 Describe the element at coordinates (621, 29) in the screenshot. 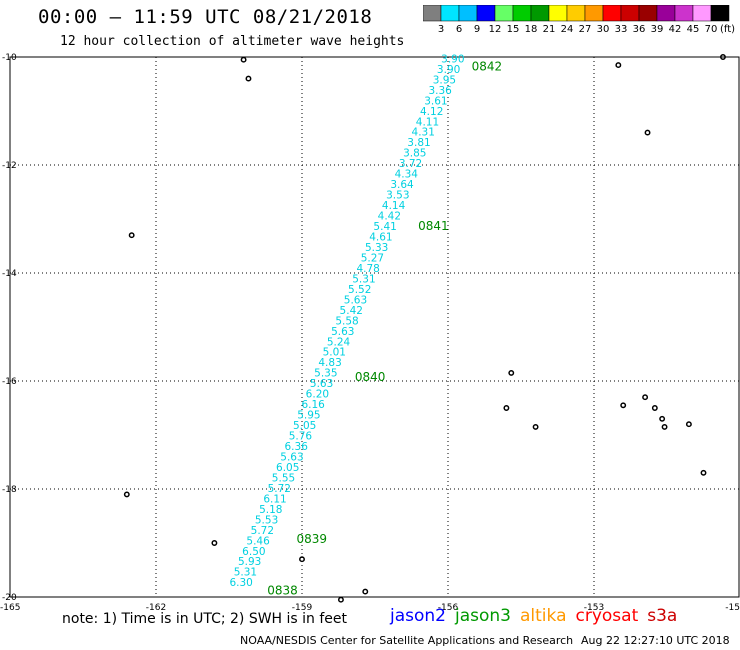

I see `color-scale-label: 33` at that location.